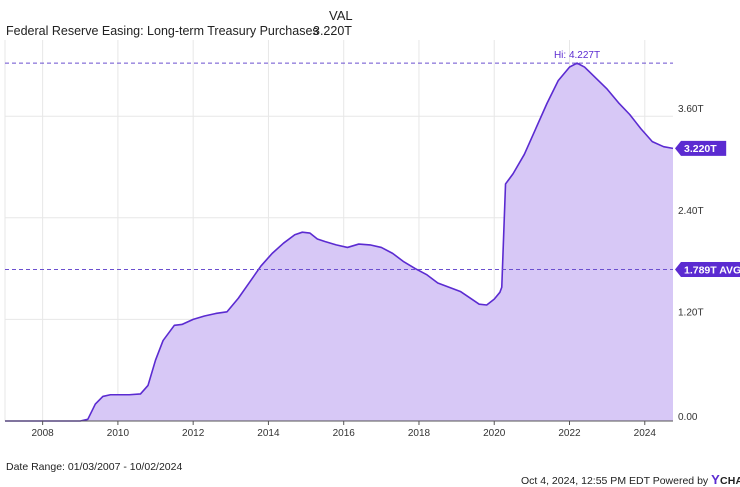  Describe the element at coordinates (707, 209) in the screenshot. I see `value-markers: 3.220T 1.789T AVG` at that location.